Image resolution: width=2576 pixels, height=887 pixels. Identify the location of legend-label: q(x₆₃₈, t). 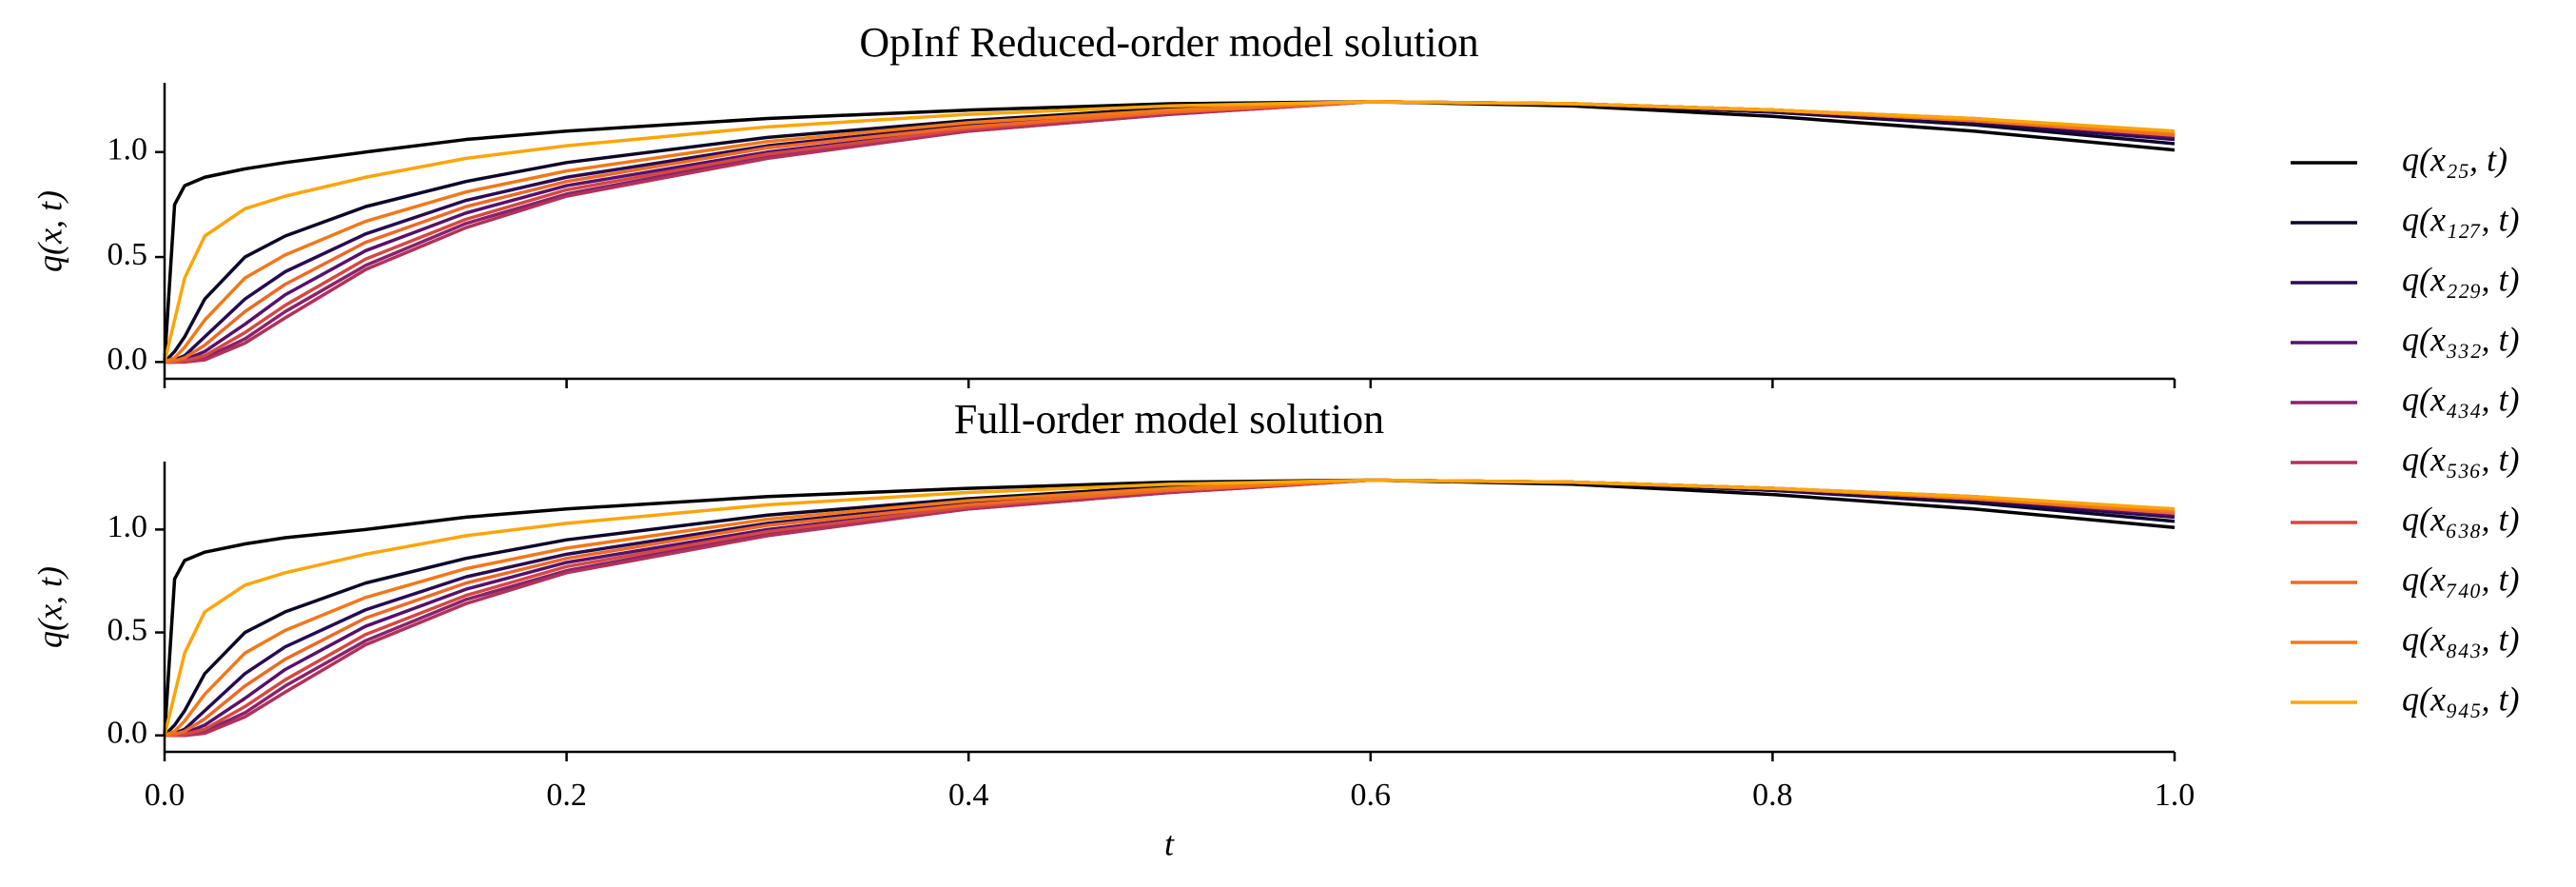
(2461, 519).